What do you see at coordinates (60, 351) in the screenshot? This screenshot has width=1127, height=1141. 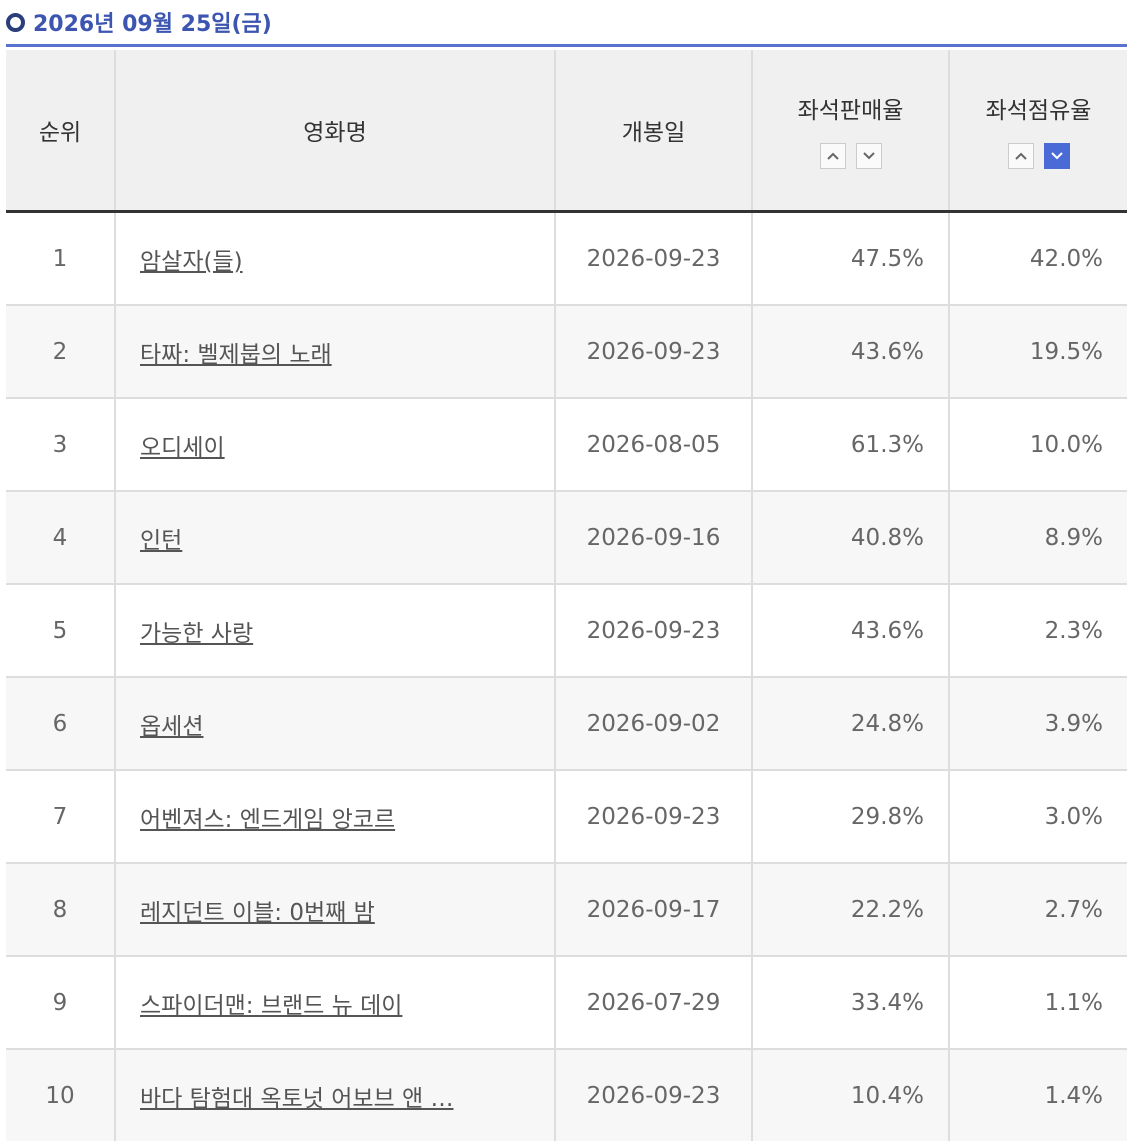 I see `rank: 2` at bounding box center [60, 351].